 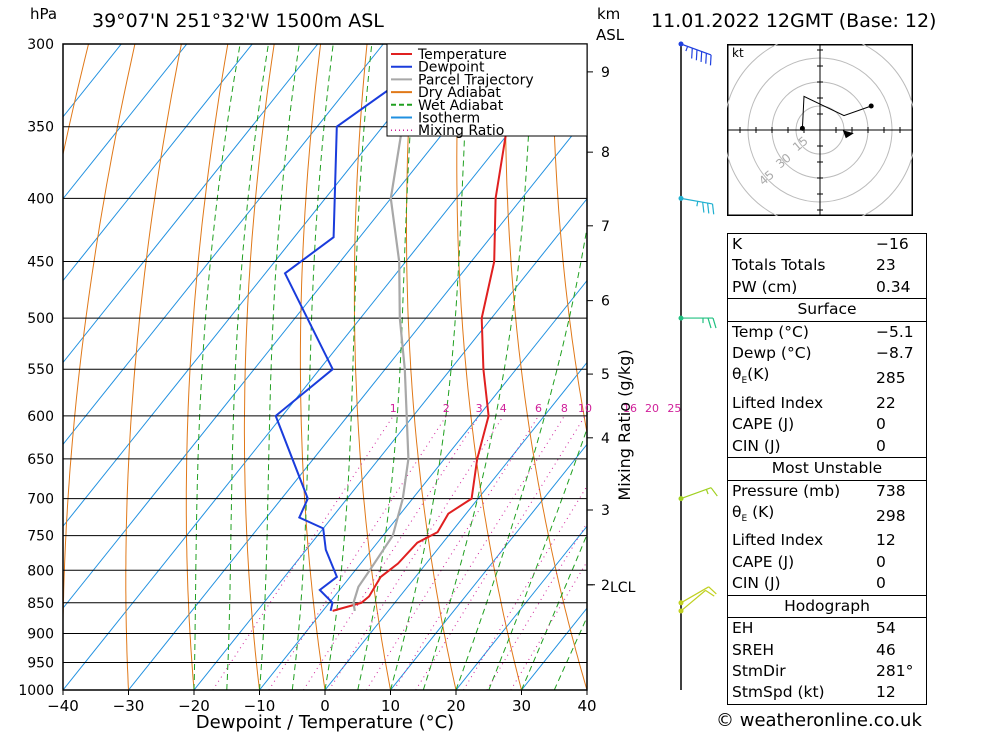 What do you see at coordinates (779, 265) in the screenshot?
I see `general-label: Totals Totals` at bounding box center [779, 265].